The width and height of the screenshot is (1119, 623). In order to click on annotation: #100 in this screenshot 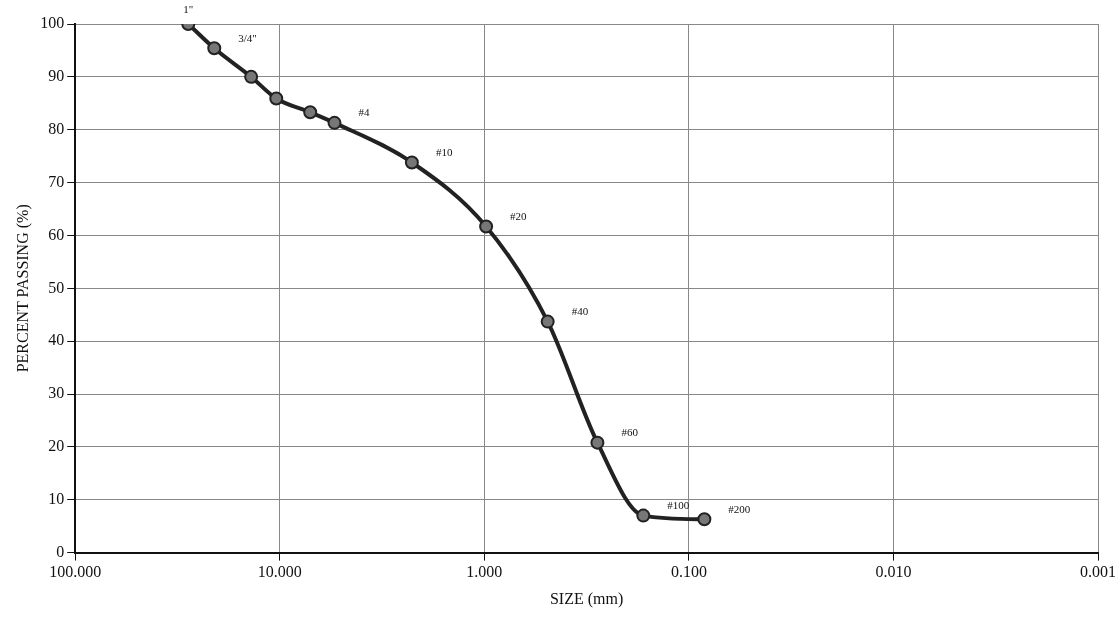, I will do `click(678, 504)`.